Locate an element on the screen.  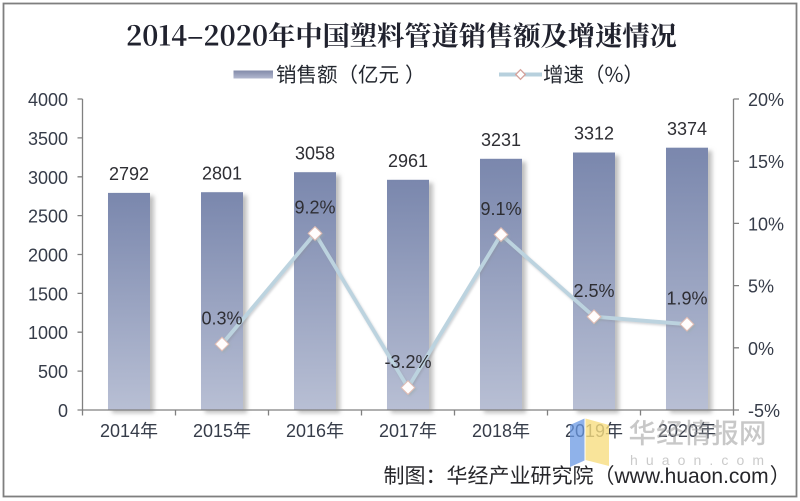
svg-text: 3058 is located at coordinates (315, 153).